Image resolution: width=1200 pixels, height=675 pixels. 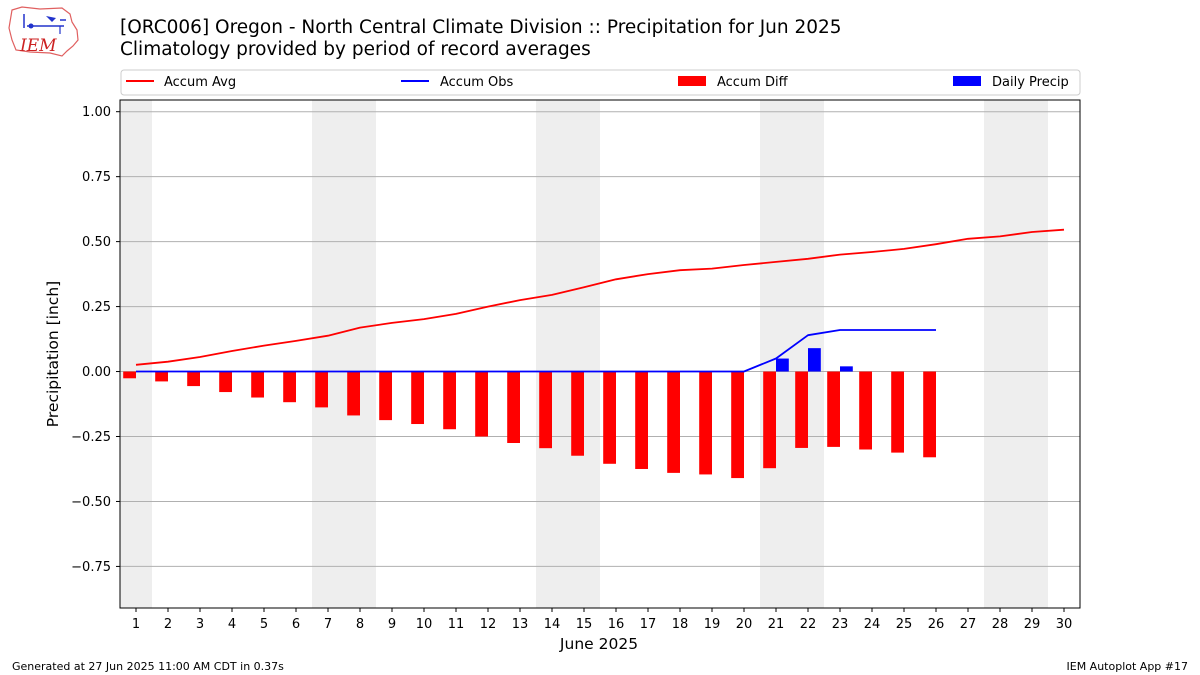 I want to click on iem-logo-text: IEM, so click(x=38, y=46).